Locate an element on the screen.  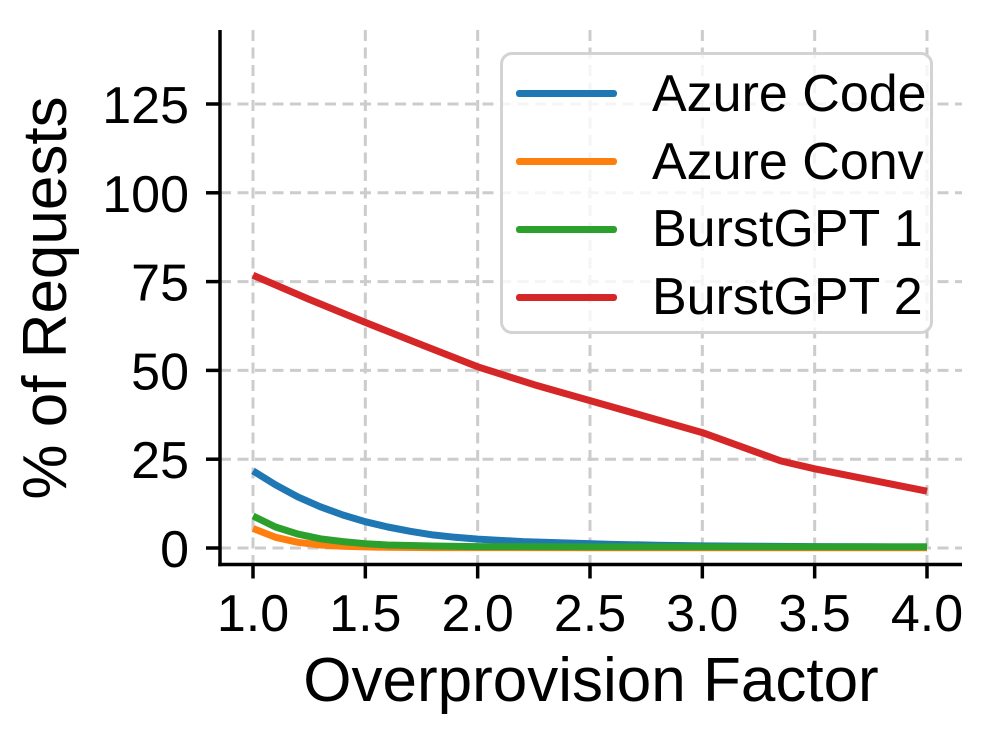
y-axis-title: % of Requests is located at coordinates (45, 298).